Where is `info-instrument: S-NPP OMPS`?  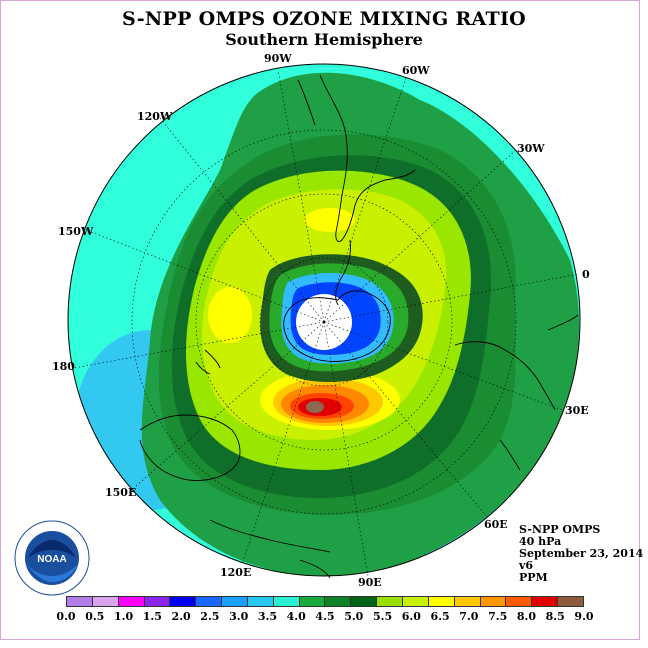 info-instrument: S-NPP OMPS is located at coordinates (560, 529).